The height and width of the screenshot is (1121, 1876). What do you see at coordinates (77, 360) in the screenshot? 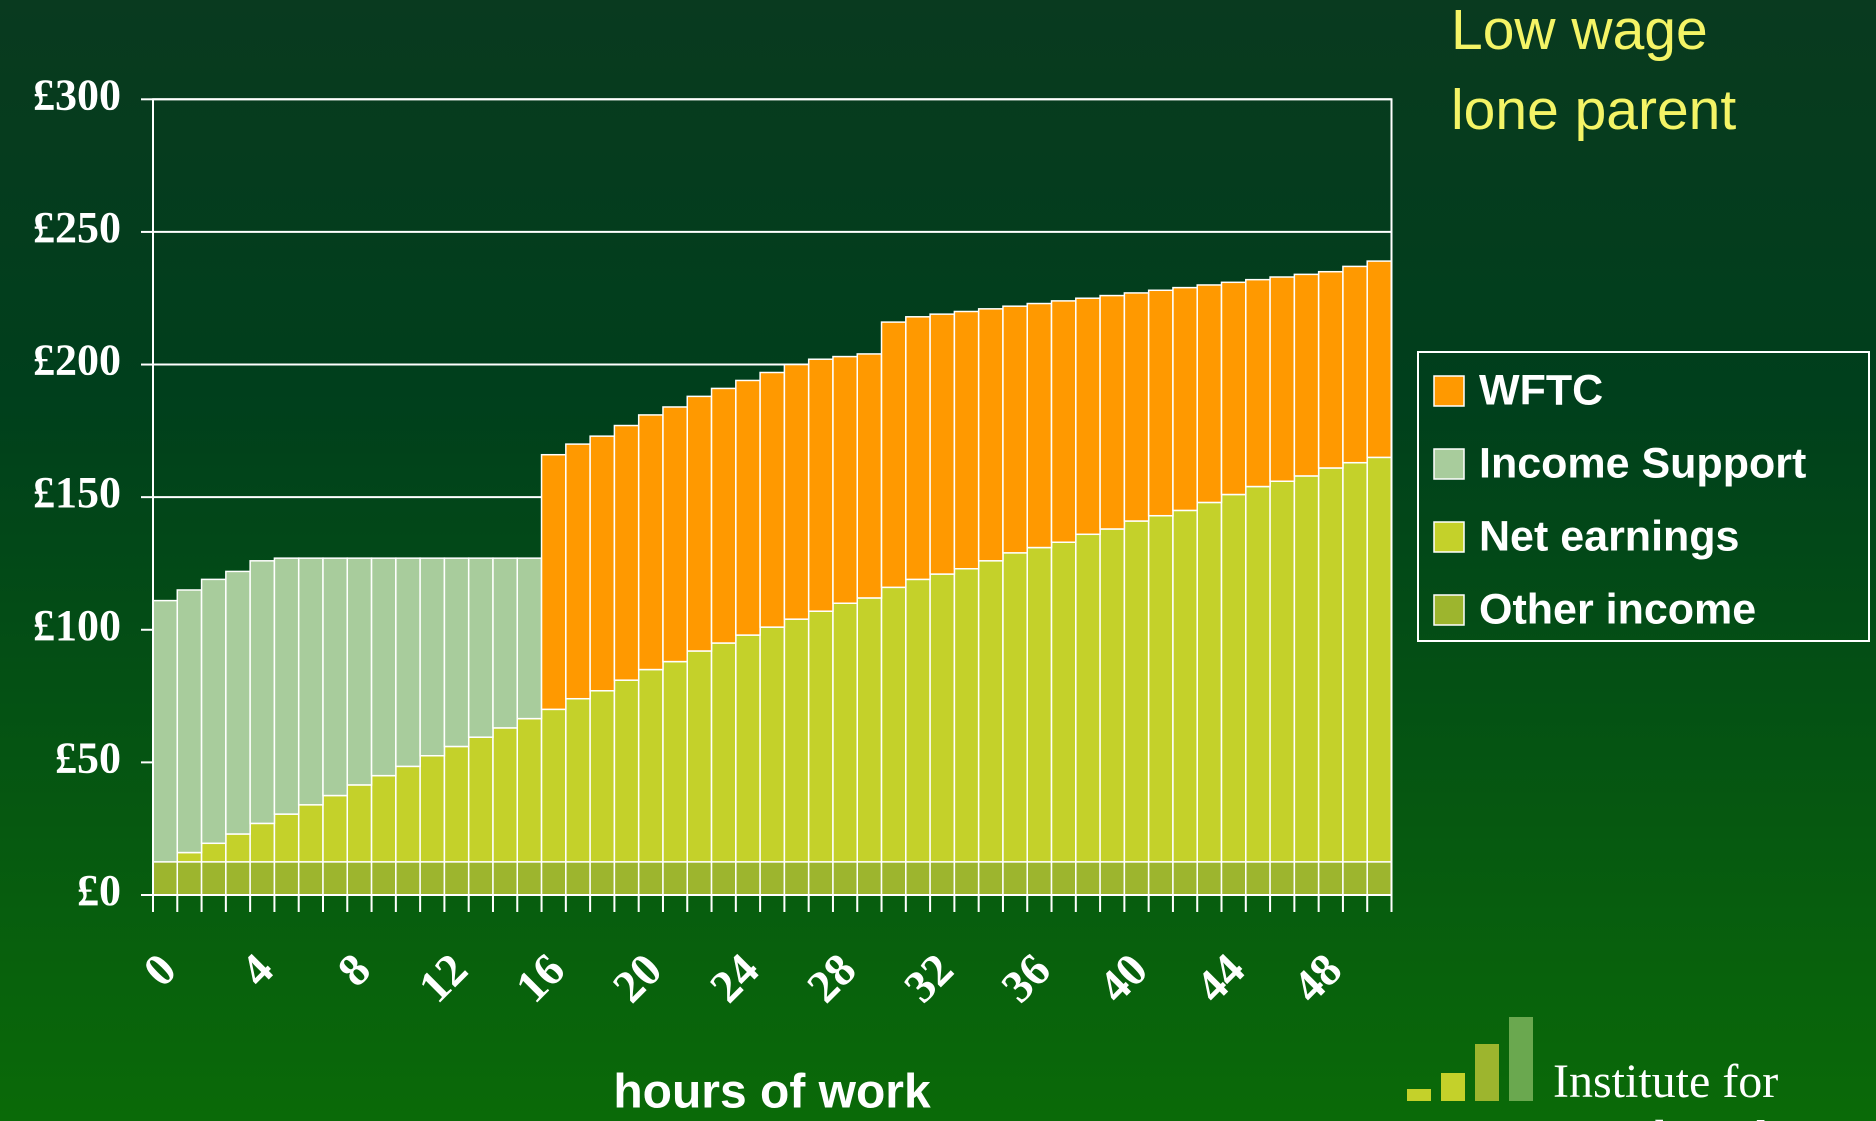
I see `y-tick-label: £200` at bounding box center [77, 360].